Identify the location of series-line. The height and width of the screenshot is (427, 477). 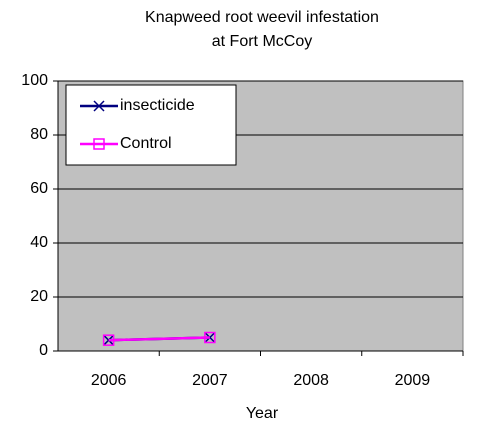
(159, 339).